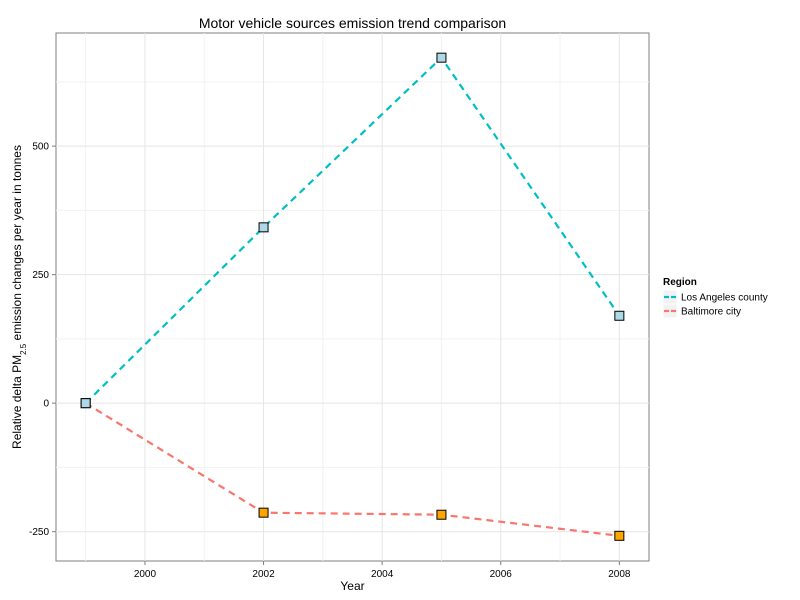  Describe the element at coordinates (145, 574) in the screenshot. I see `x-tick-label: 2000` at that location.